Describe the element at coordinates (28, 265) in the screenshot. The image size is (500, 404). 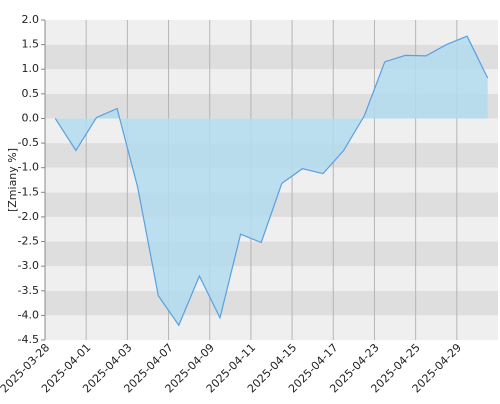
I see `y-tick-label: -3.0` at that location.